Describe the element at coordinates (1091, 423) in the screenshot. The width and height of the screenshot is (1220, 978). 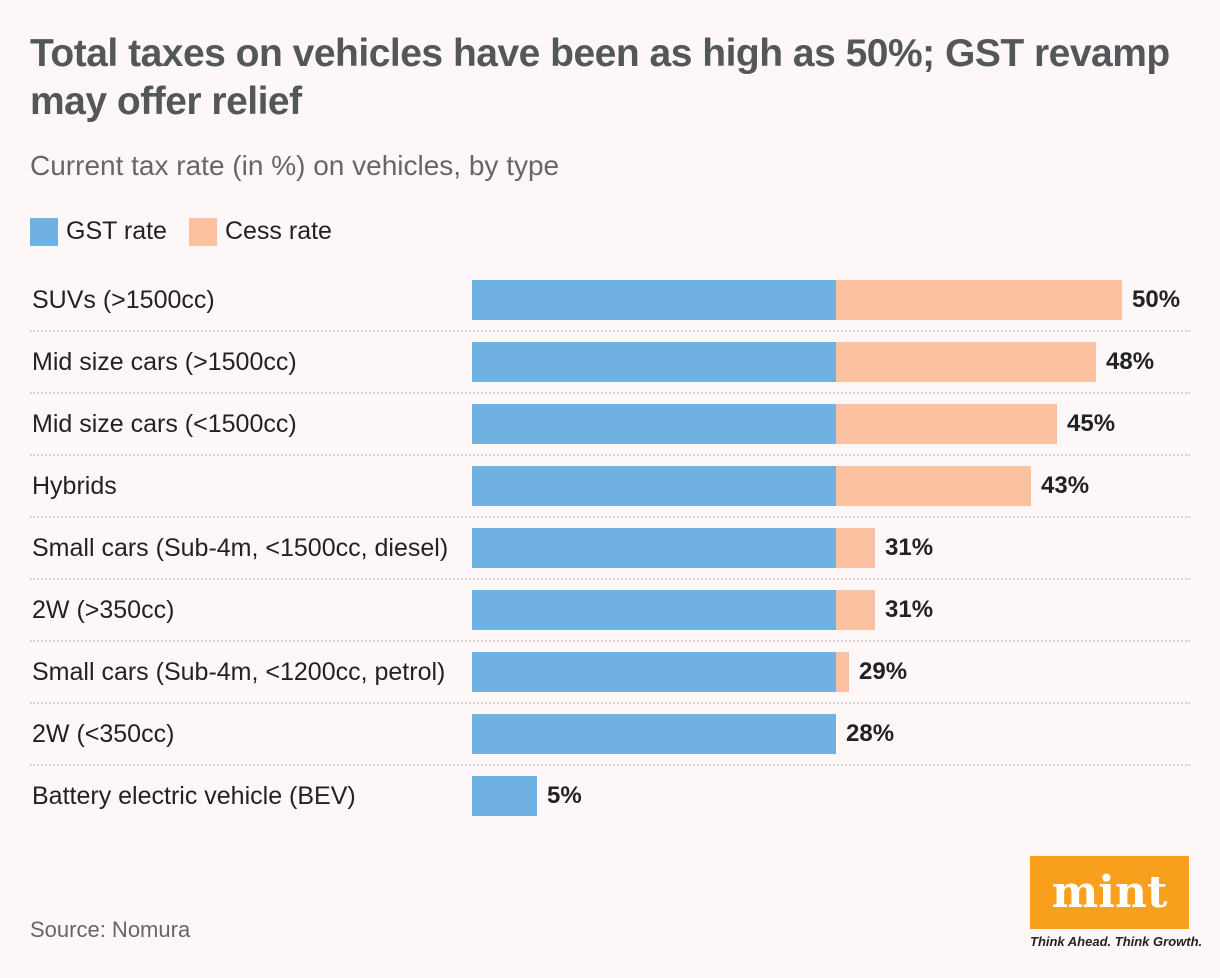
I see `total-label: 45%` at that location.